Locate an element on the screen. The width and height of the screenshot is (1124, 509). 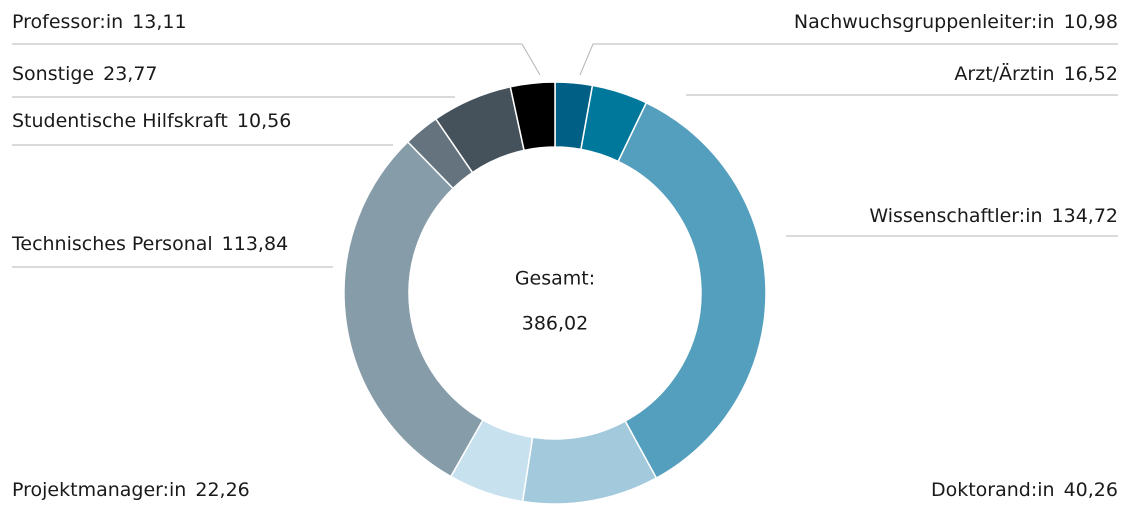
label-name: Wissenschaftler:in is located at coordinates (955, 216).